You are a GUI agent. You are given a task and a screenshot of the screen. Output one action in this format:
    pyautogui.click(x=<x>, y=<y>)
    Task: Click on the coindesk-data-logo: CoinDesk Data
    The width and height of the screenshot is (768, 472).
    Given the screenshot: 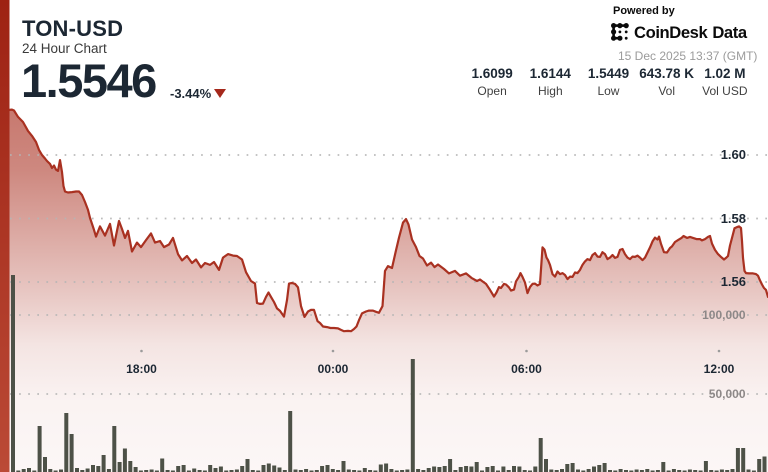 What is the action you would take?
    pyautogui.click(x=679, y=33)
    